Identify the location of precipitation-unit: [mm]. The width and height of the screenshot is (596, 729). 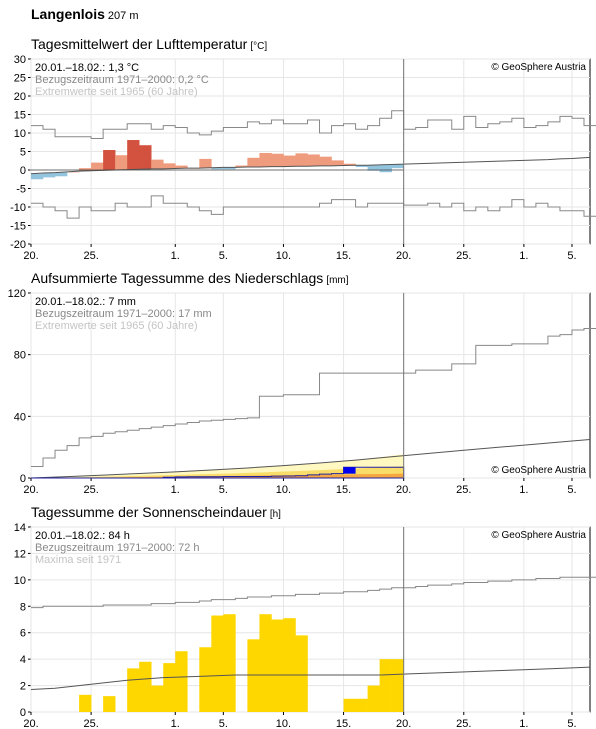
(337, 280).